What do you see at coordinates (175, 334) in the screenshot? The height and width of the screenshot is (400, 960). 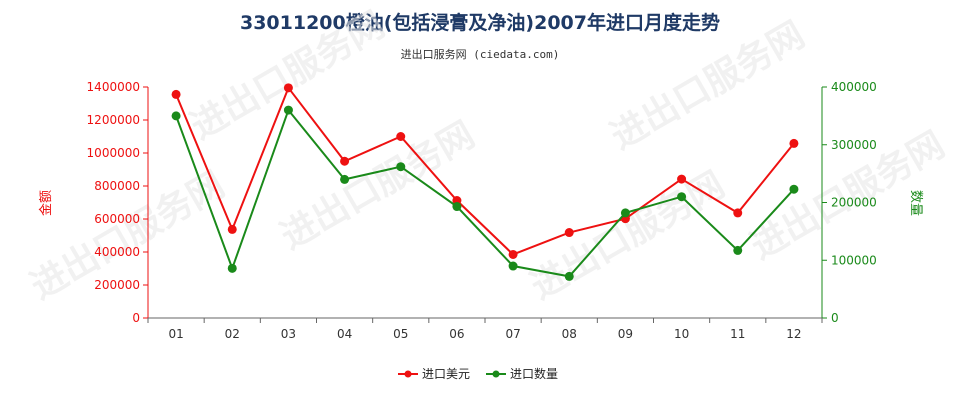 I see `x-tick-label: 01` at bounding box center [175, 334].